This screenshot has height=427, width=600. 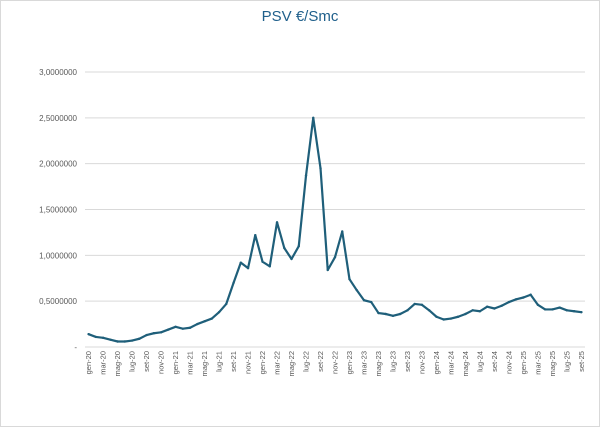 What do you see at coordinates (552, 363) in the screenshot?
I see `x-tick-label: mag-25` at bounding box center [552, 363].